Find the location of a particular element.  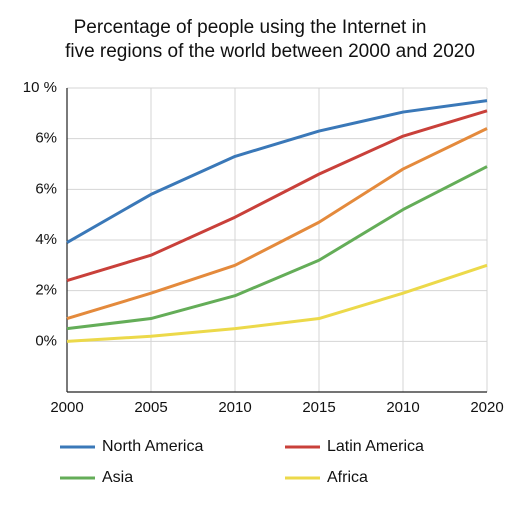

series-line is located at coordinates (277, 303).